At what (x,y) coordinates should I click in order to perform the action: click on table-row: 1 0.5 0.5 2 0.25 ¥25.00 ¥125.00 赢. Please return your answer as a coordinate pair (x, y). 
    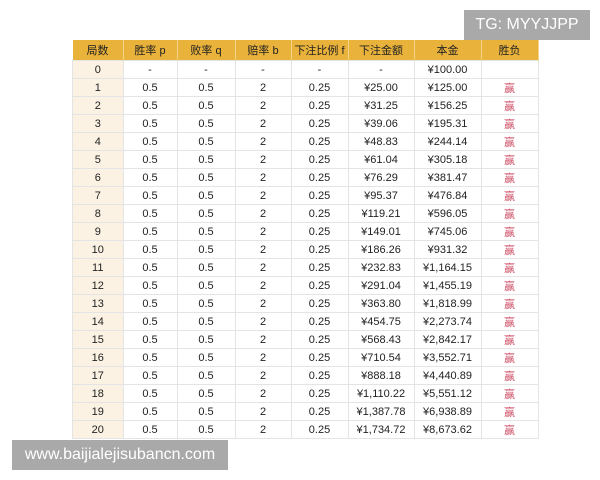
    Looking at the image, I should click on (305, 87).